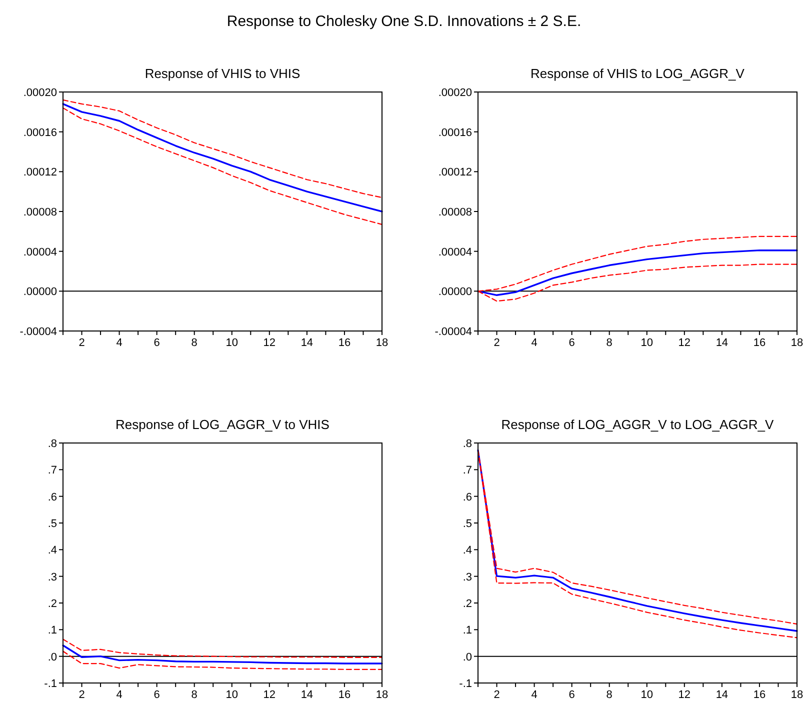 Image resolution: width=808 pixels, height=704 pixels. Describe the element at coordinates (404, 21) in the screenshot. I see `text: Response to Cholesky One S.D. Innovations ± 2 S.E.` at that location.